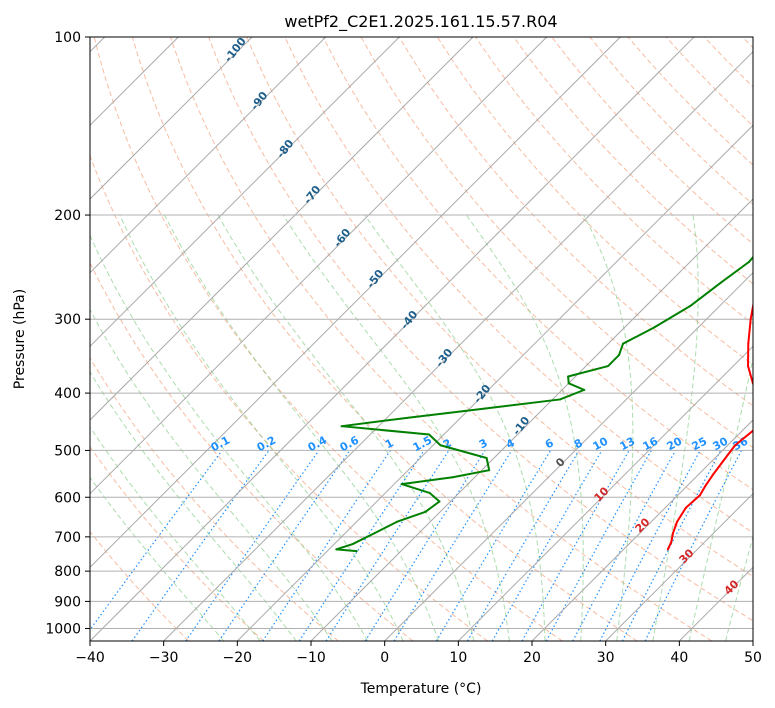  What do you see at coordinates (63, 629) in the screenshot?
I see `y-tick-label: 1000` at bounding box center [63, 629].